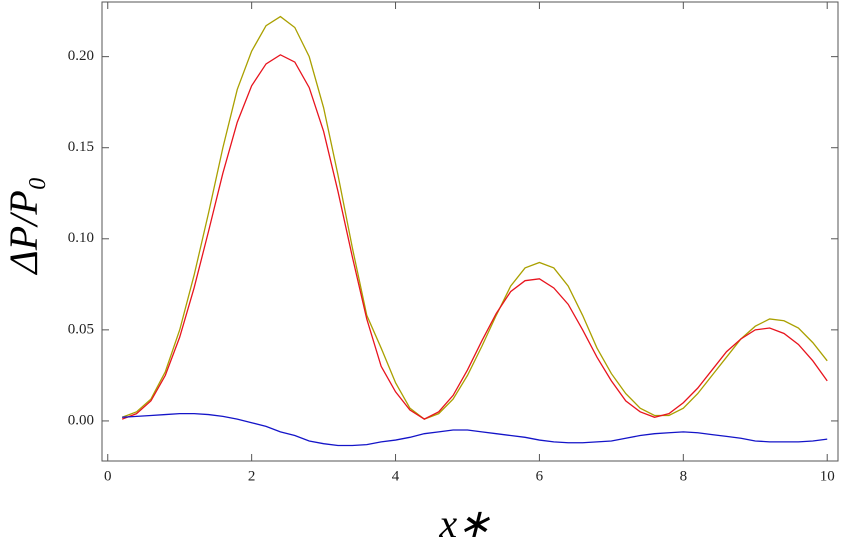 This screenshot has width=843, height=550. What do you see at coordinates (464, 523) in the screenshot?
I see `x-axis-title: x∗` at bounding box center [464, 523].